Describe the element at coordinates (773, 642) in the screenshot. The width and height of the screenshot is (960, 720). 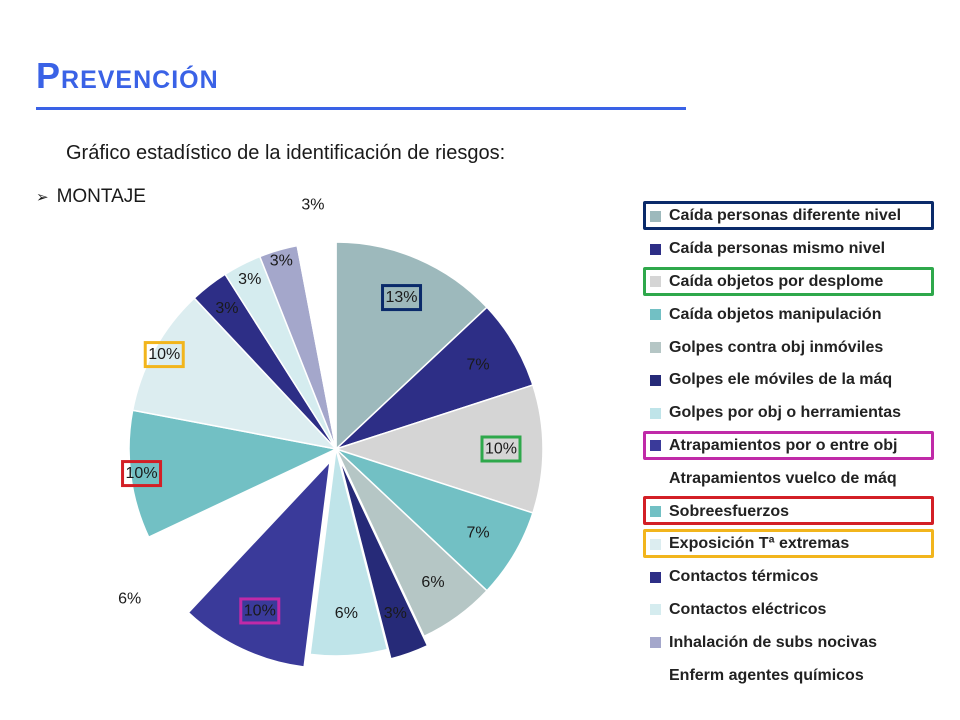
I see `legend-label: Inhalación de subs nocivas` at that location.